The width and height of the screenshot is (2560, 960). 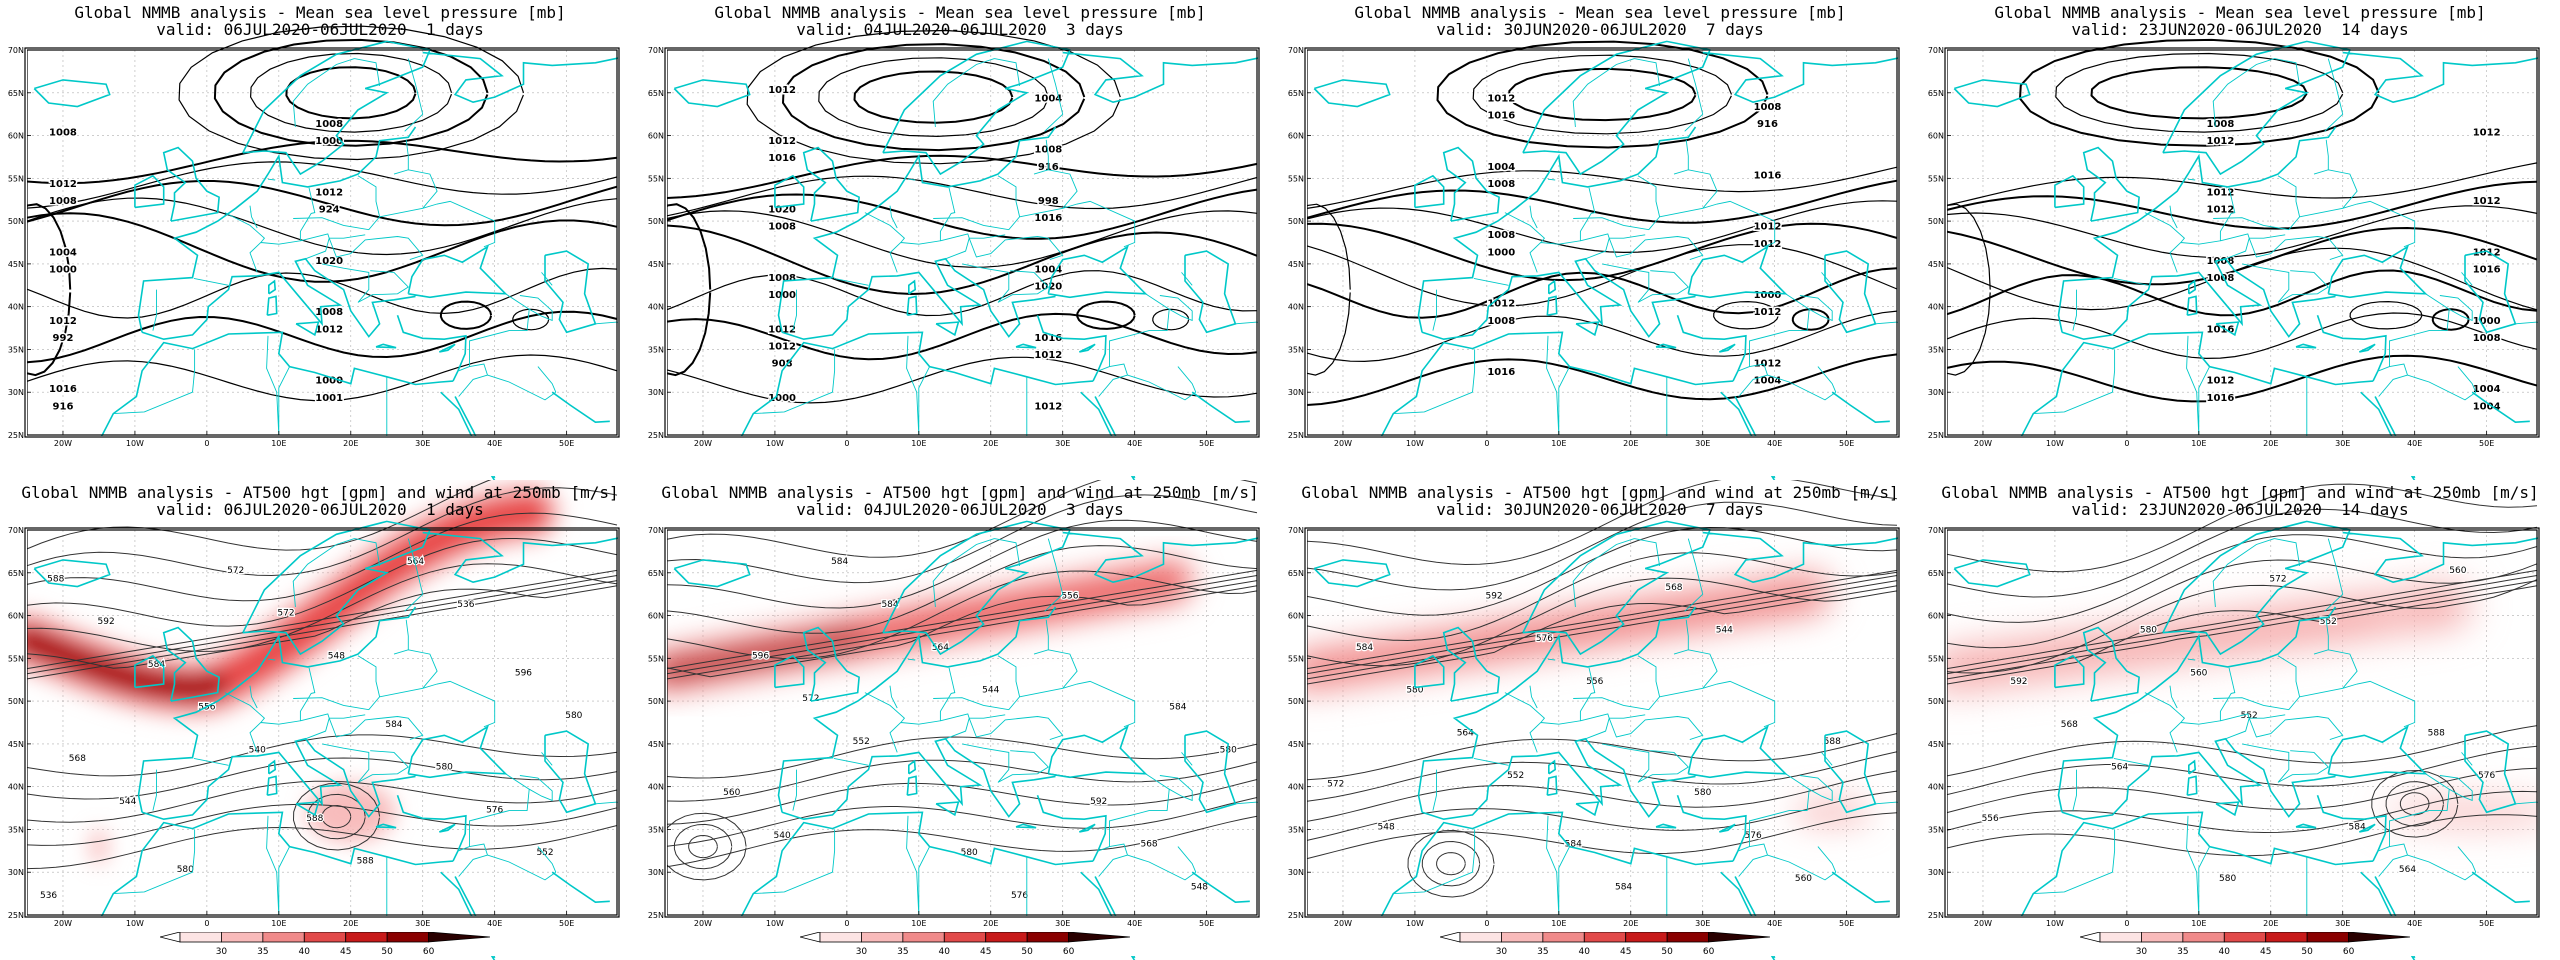 What do you see at coordinates (1098, 802) in the screenshot?
I see `height-label: 592` at bounding box center [1098, 802].